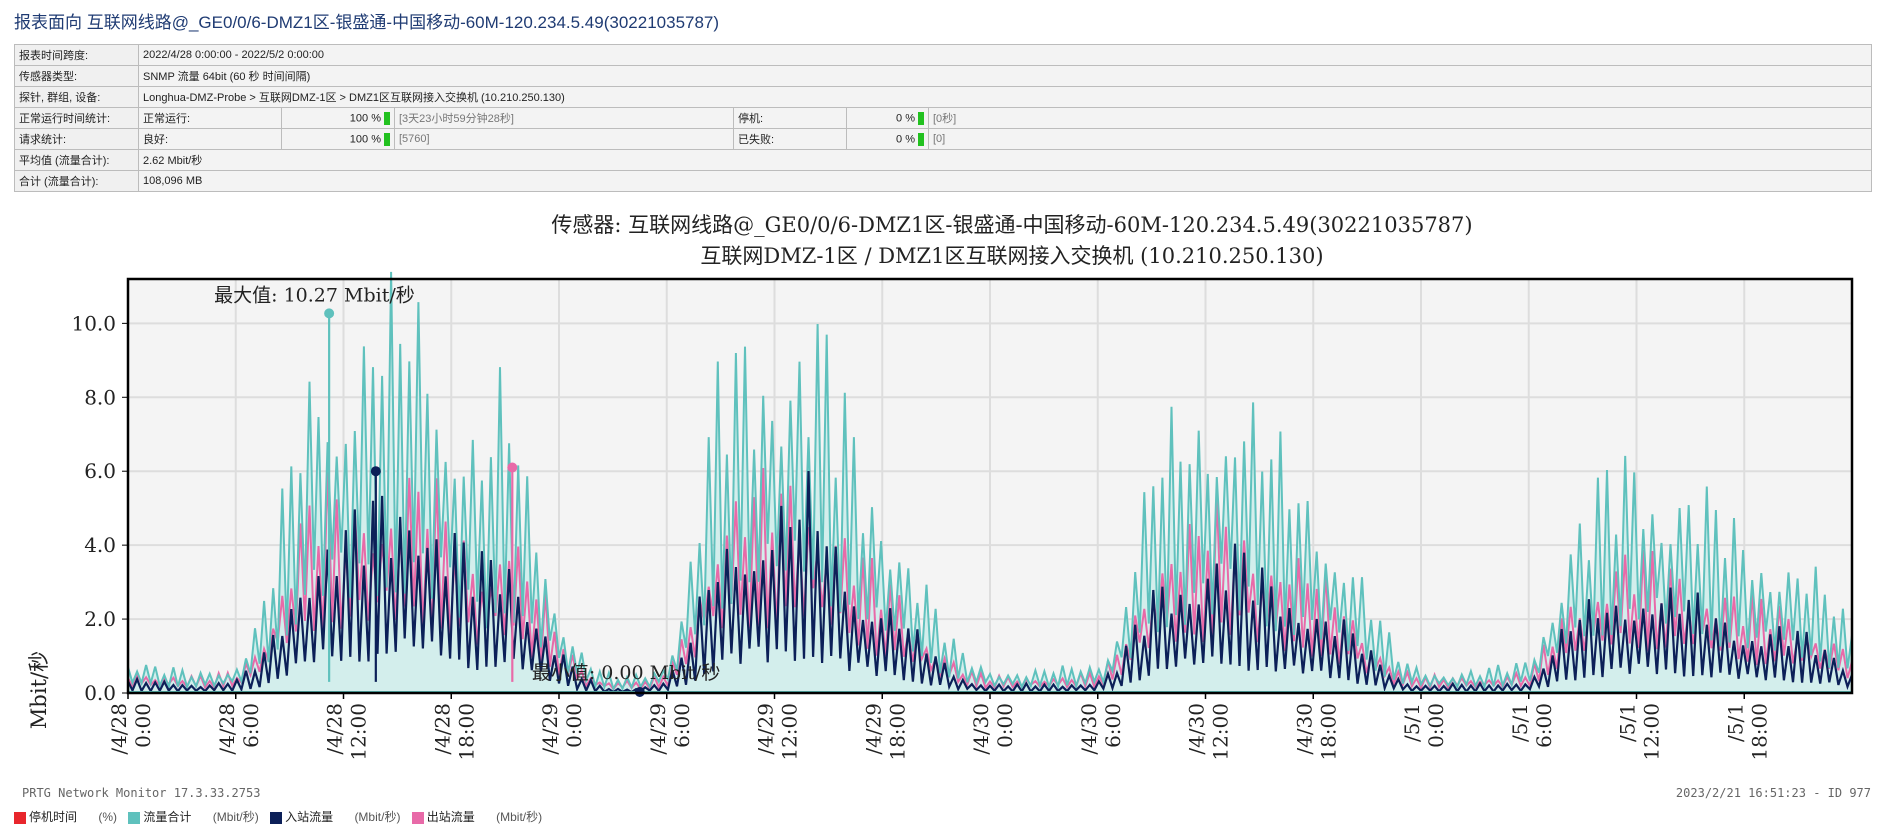 This screenshot has width=1885, height=834. What do you see at coordinates (512, 467) in the screenshot?
I see `outbound-peak-marker` at bounding box center [512, 467].